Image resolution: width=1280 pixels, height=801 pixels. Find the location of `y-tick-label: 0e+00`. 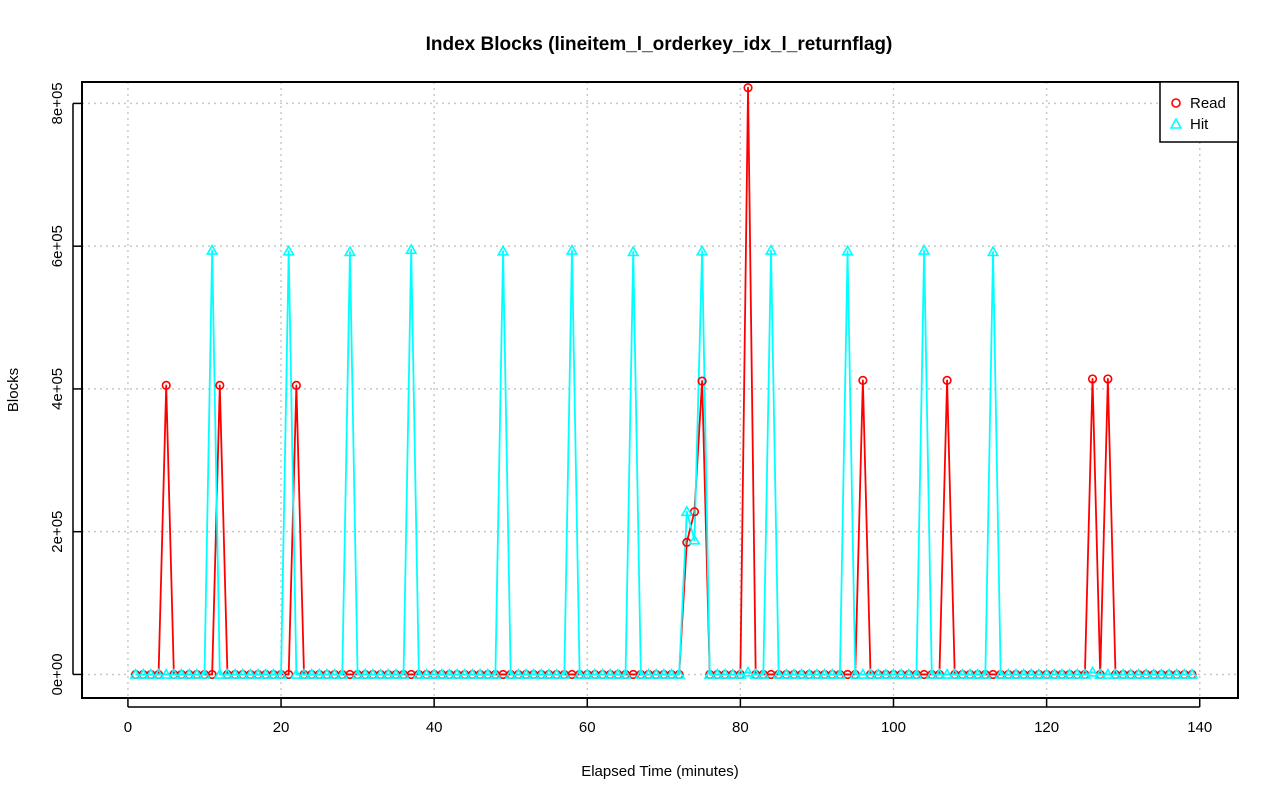

y-tick-label: 0e+00 is located at coordinates (57, 674).